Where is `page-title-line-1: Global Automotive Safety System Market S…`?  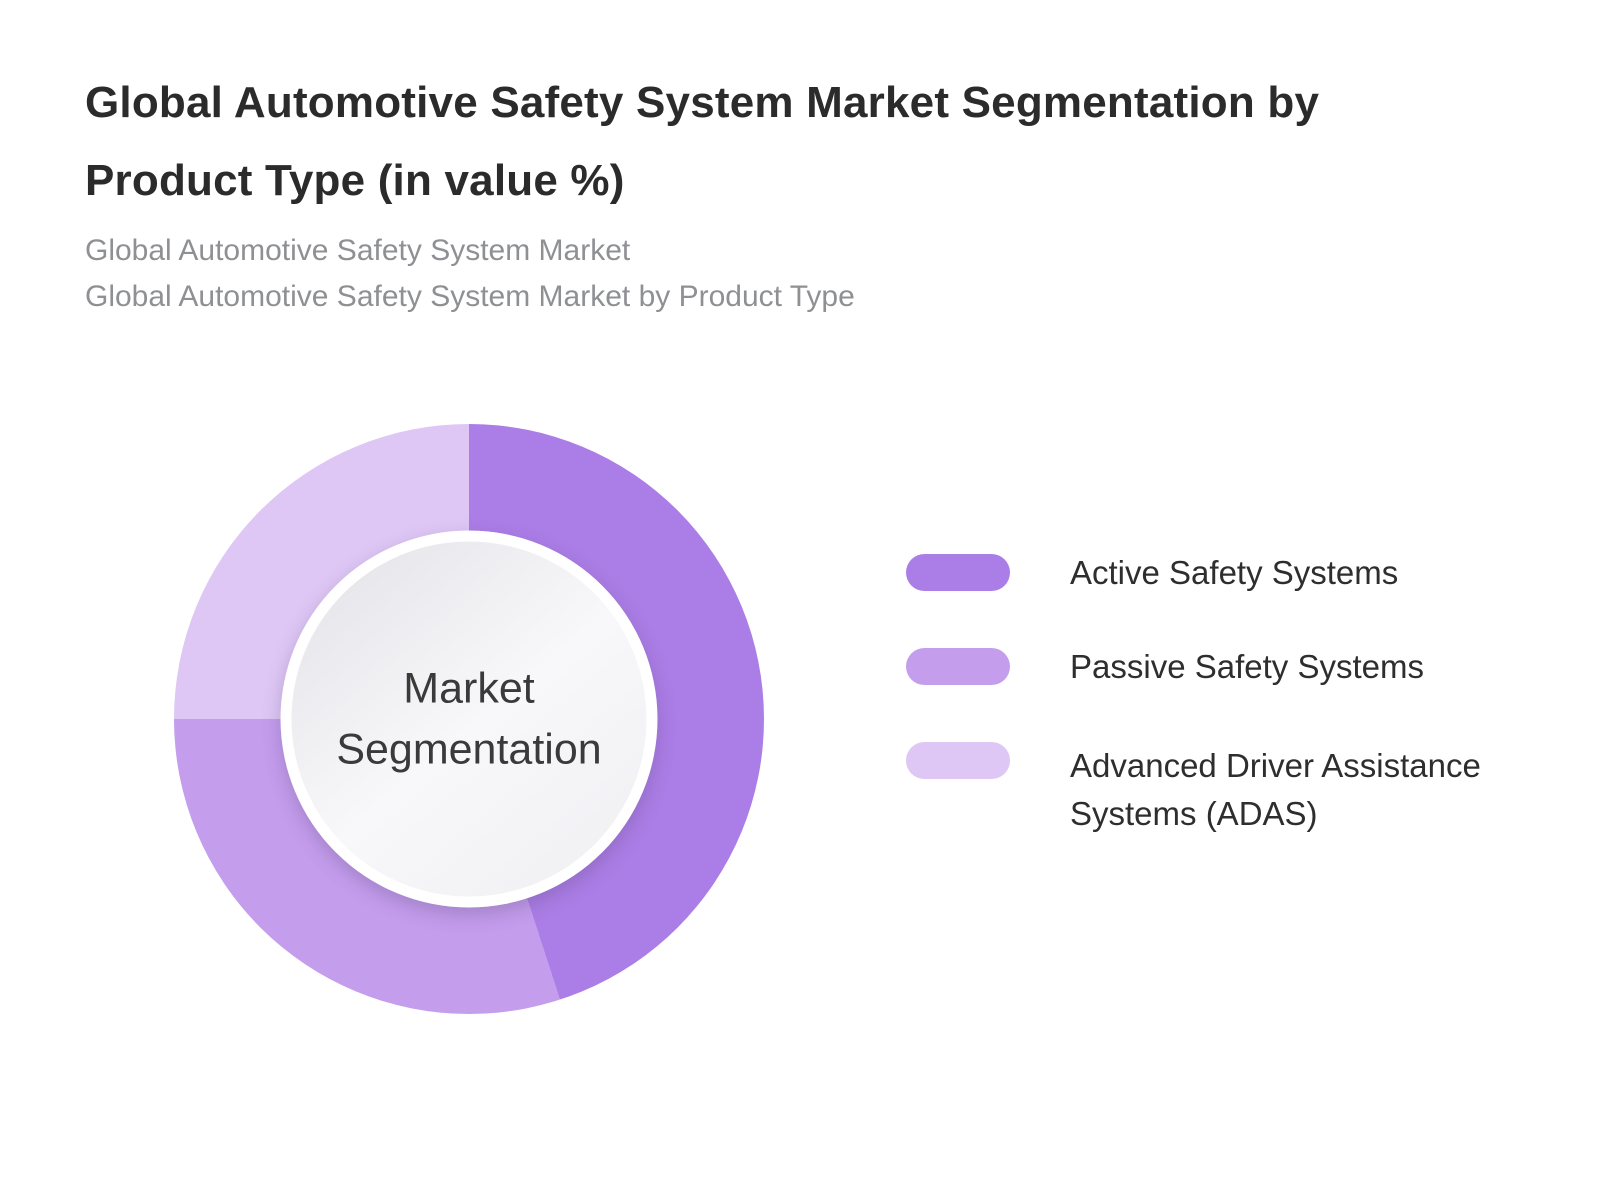 page-title-line-1: Global Automotive Safety System Market S… is located at coordinates (702, 102).